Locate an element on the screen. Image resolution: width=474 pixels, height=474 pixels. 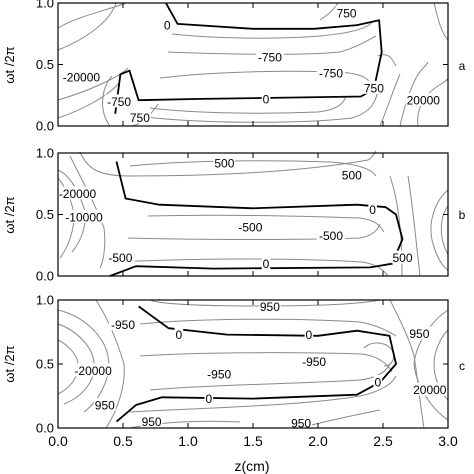
panel-b-label: b is located at coordinates (462, 215).